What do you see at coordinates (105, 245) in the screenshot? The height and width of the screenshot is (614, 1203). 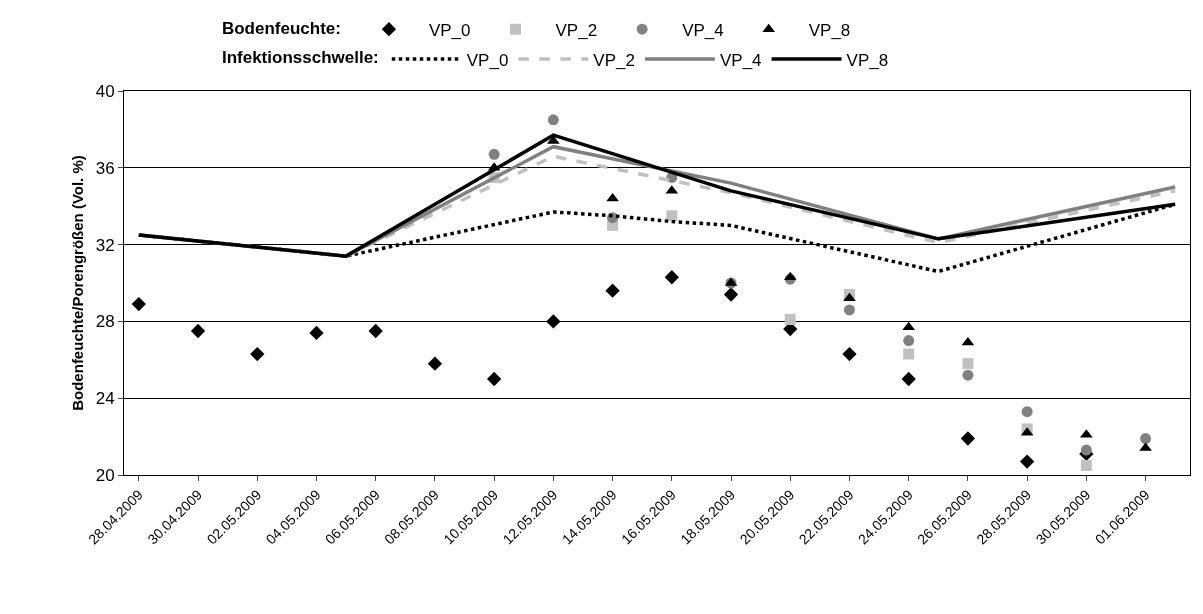 I see `y-tick-label: 32` at bounding box center [105, 245].